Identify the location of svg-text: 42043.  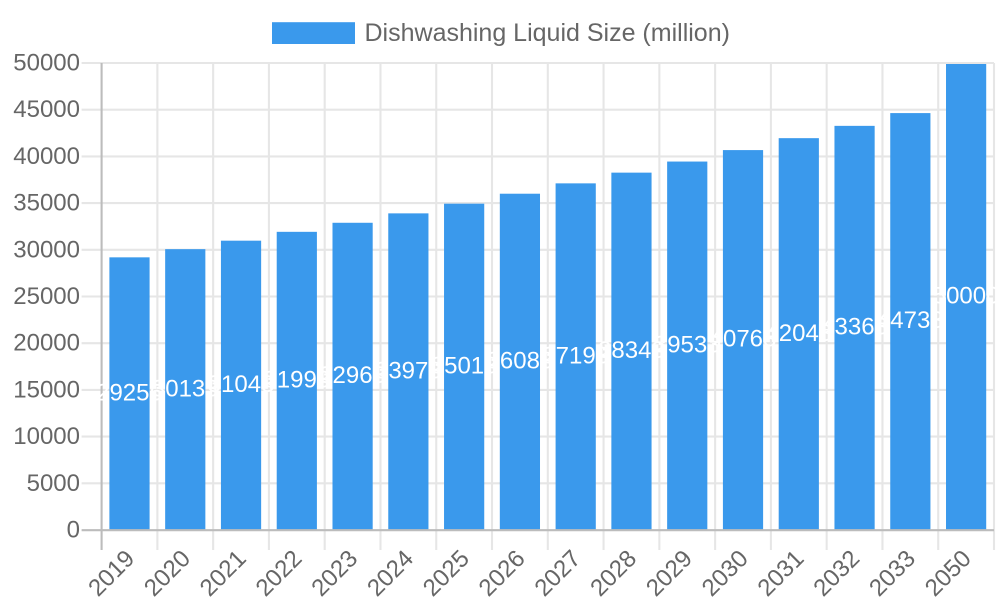
(798, 333).